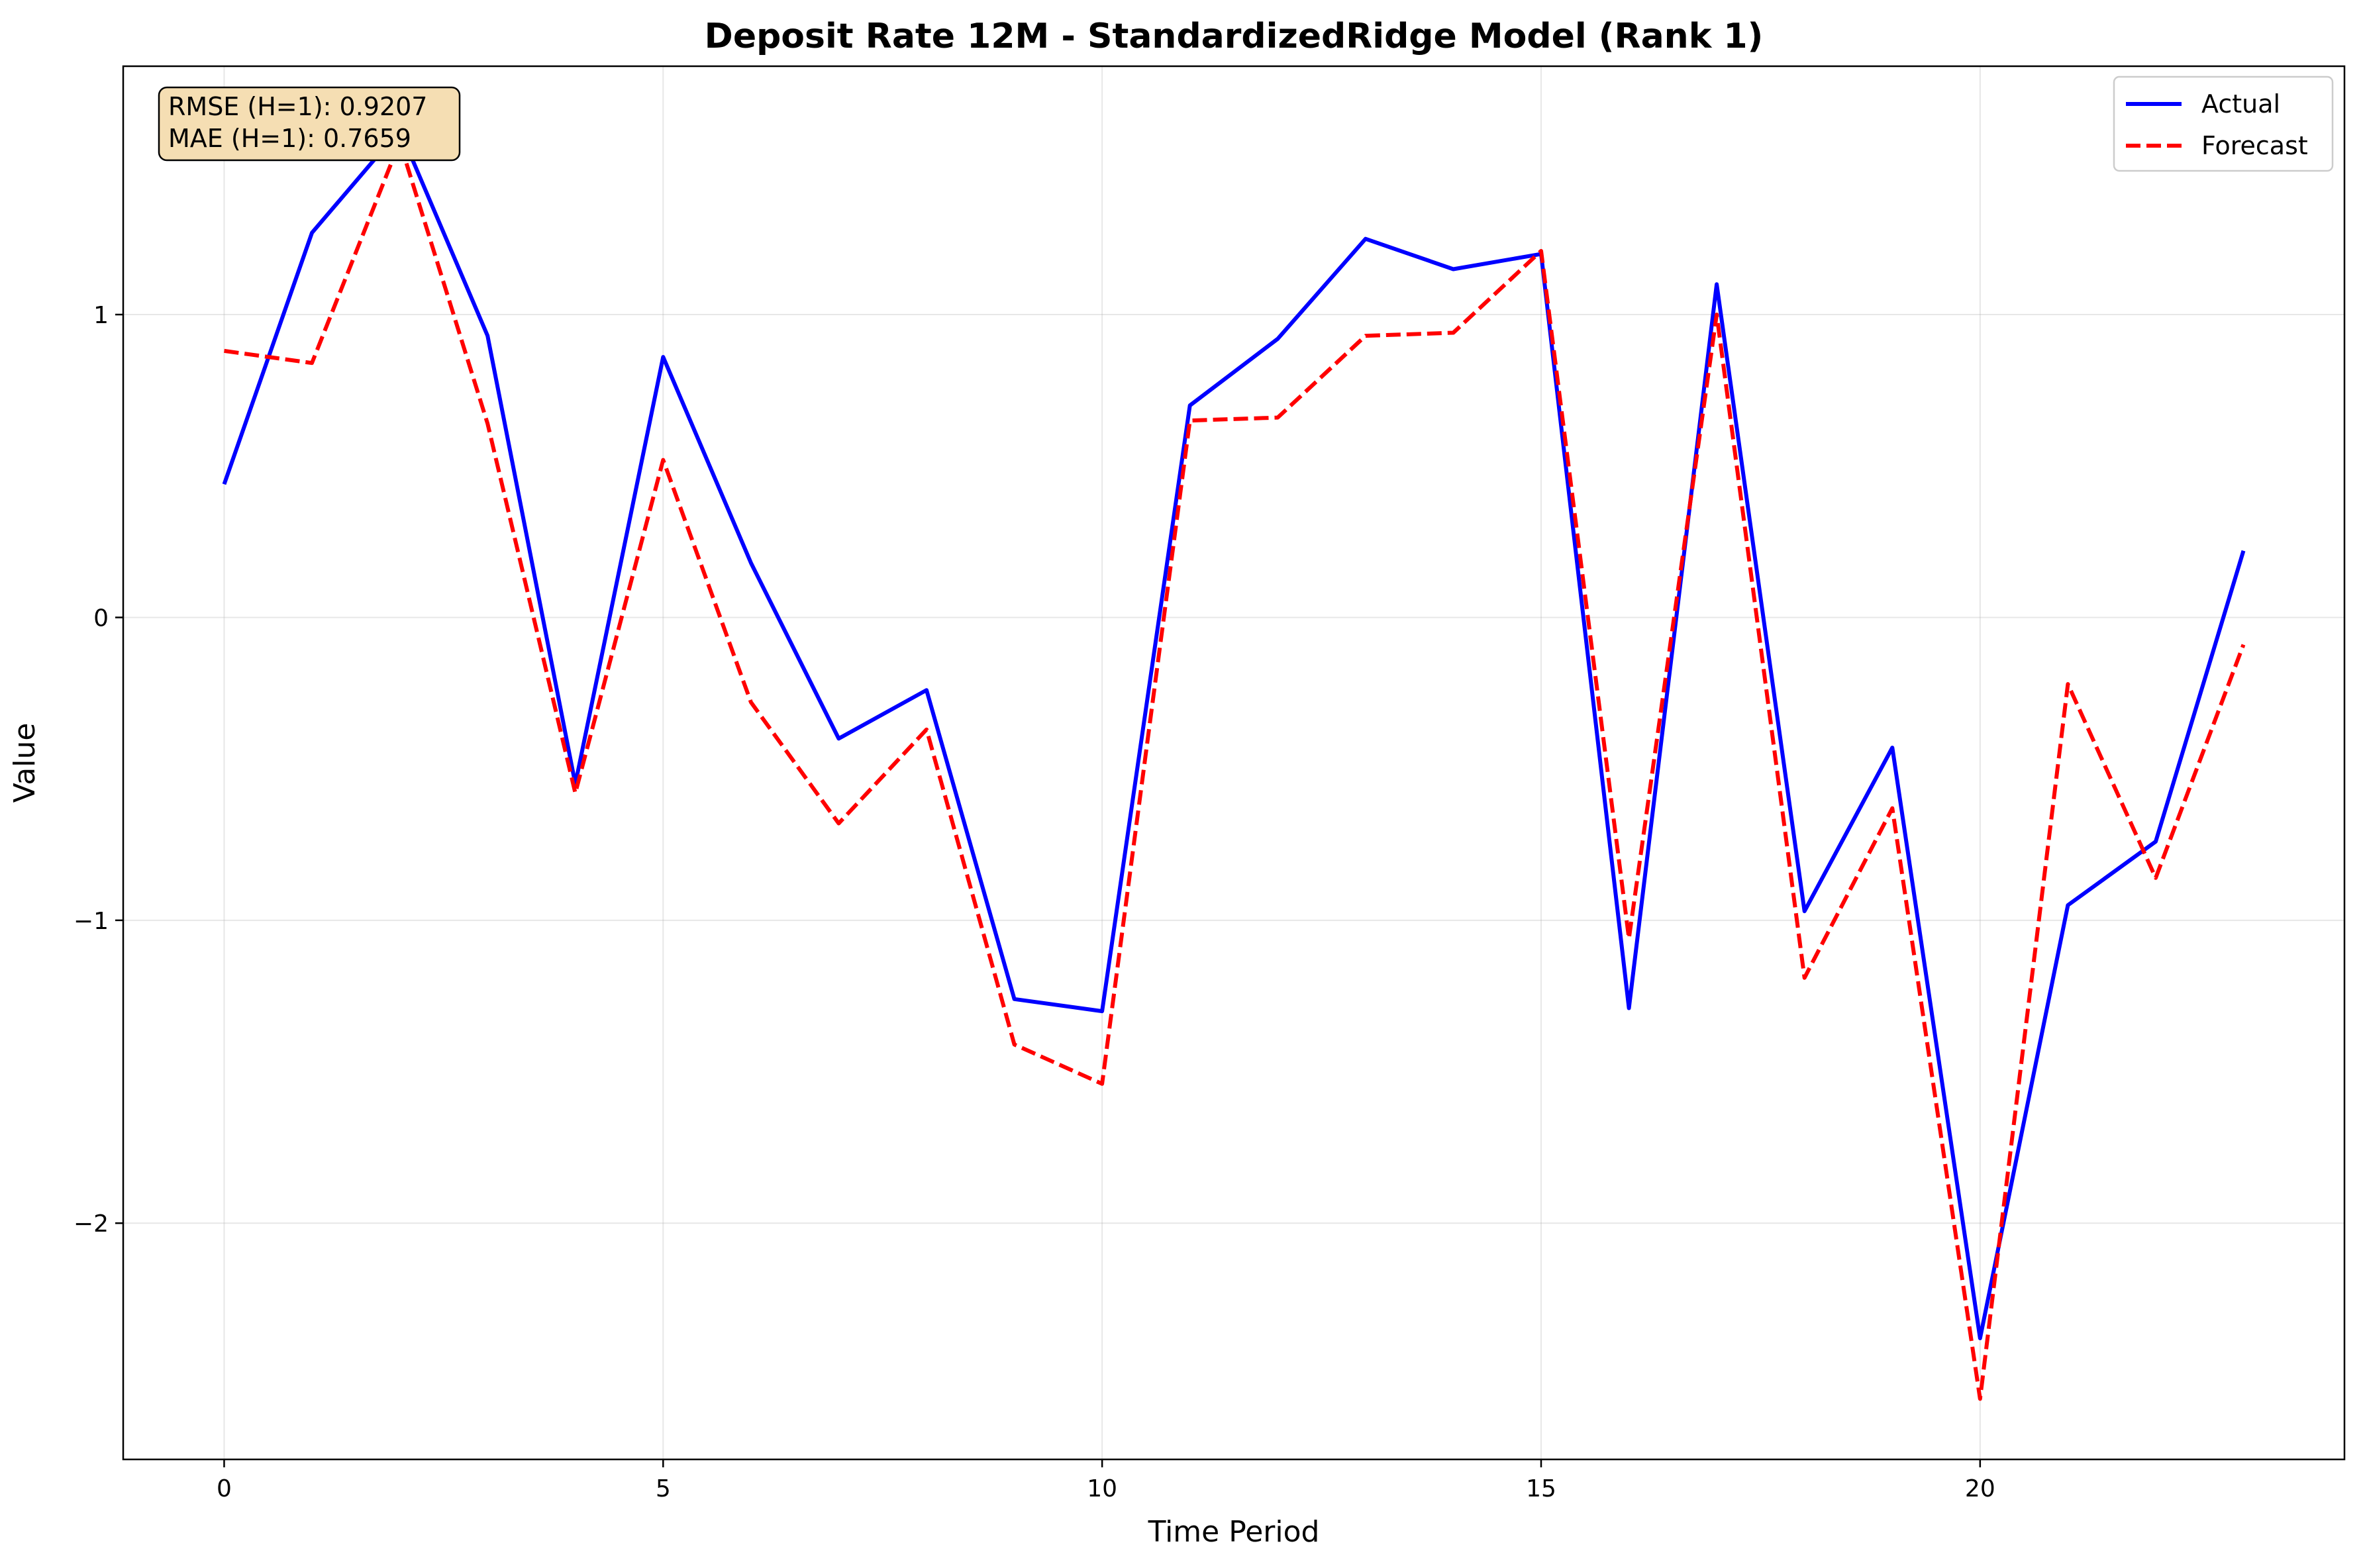 Image resolution: width=2363 pixels, height=1568 pixels. Describe the element at coordinates (2223, 123) in the screenshot. I see `legend: Actual Forecast` at that location.